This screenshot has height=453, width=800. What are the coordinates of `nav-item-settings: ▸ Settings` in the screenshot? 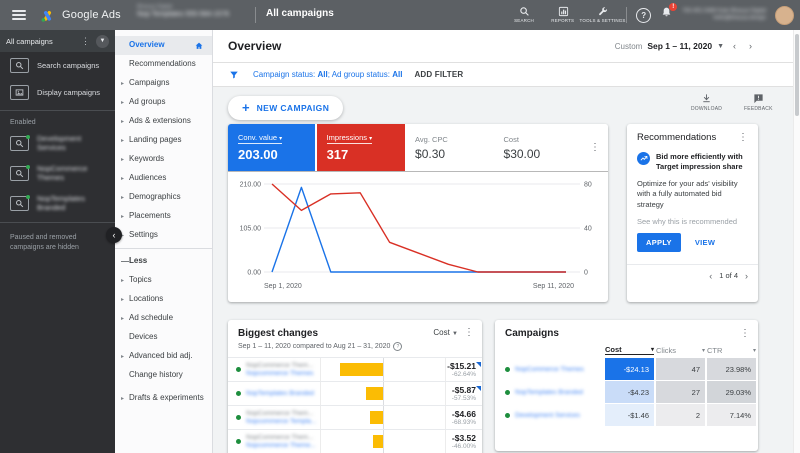 It's located at (163, 235).